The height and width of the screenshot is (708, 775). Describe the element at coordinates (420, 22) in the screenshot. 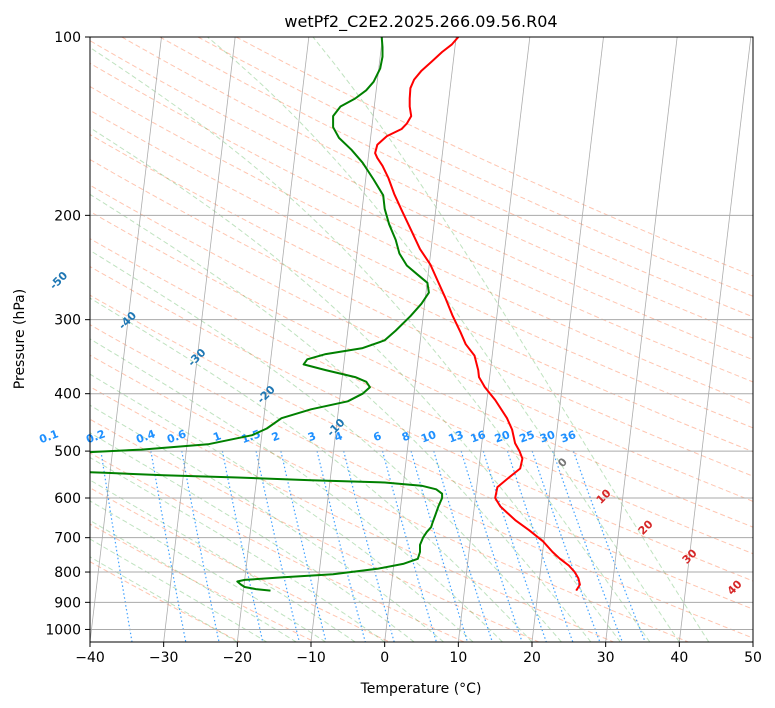

I see `chart-title: wetPf2_C2E2.2025.266.09.56.R04` at that location.